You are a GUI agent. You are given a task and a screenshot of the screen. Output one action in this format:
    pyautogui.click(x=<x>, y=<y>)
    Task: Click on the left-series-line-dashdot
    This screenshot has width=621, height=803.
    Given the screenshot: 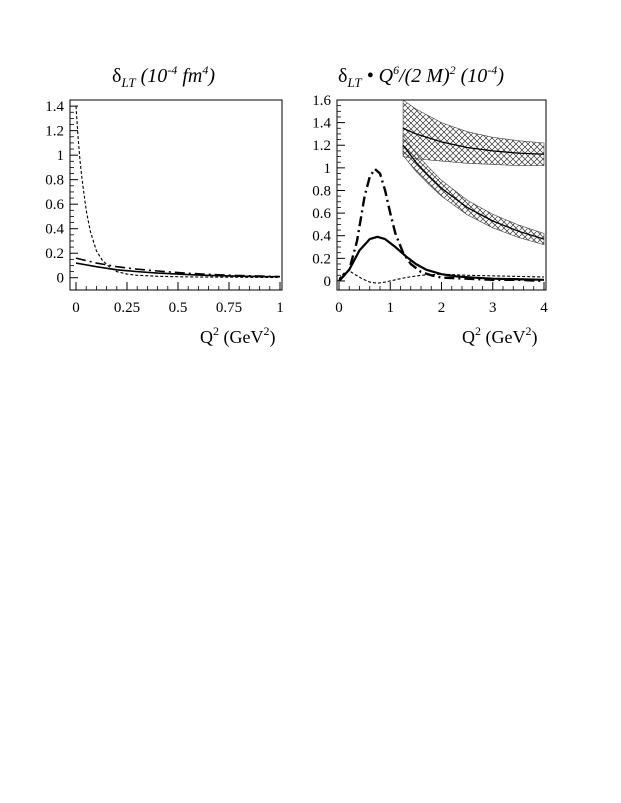 What is the action you would take?
    pyautogui.click(x=178, y=267)
    